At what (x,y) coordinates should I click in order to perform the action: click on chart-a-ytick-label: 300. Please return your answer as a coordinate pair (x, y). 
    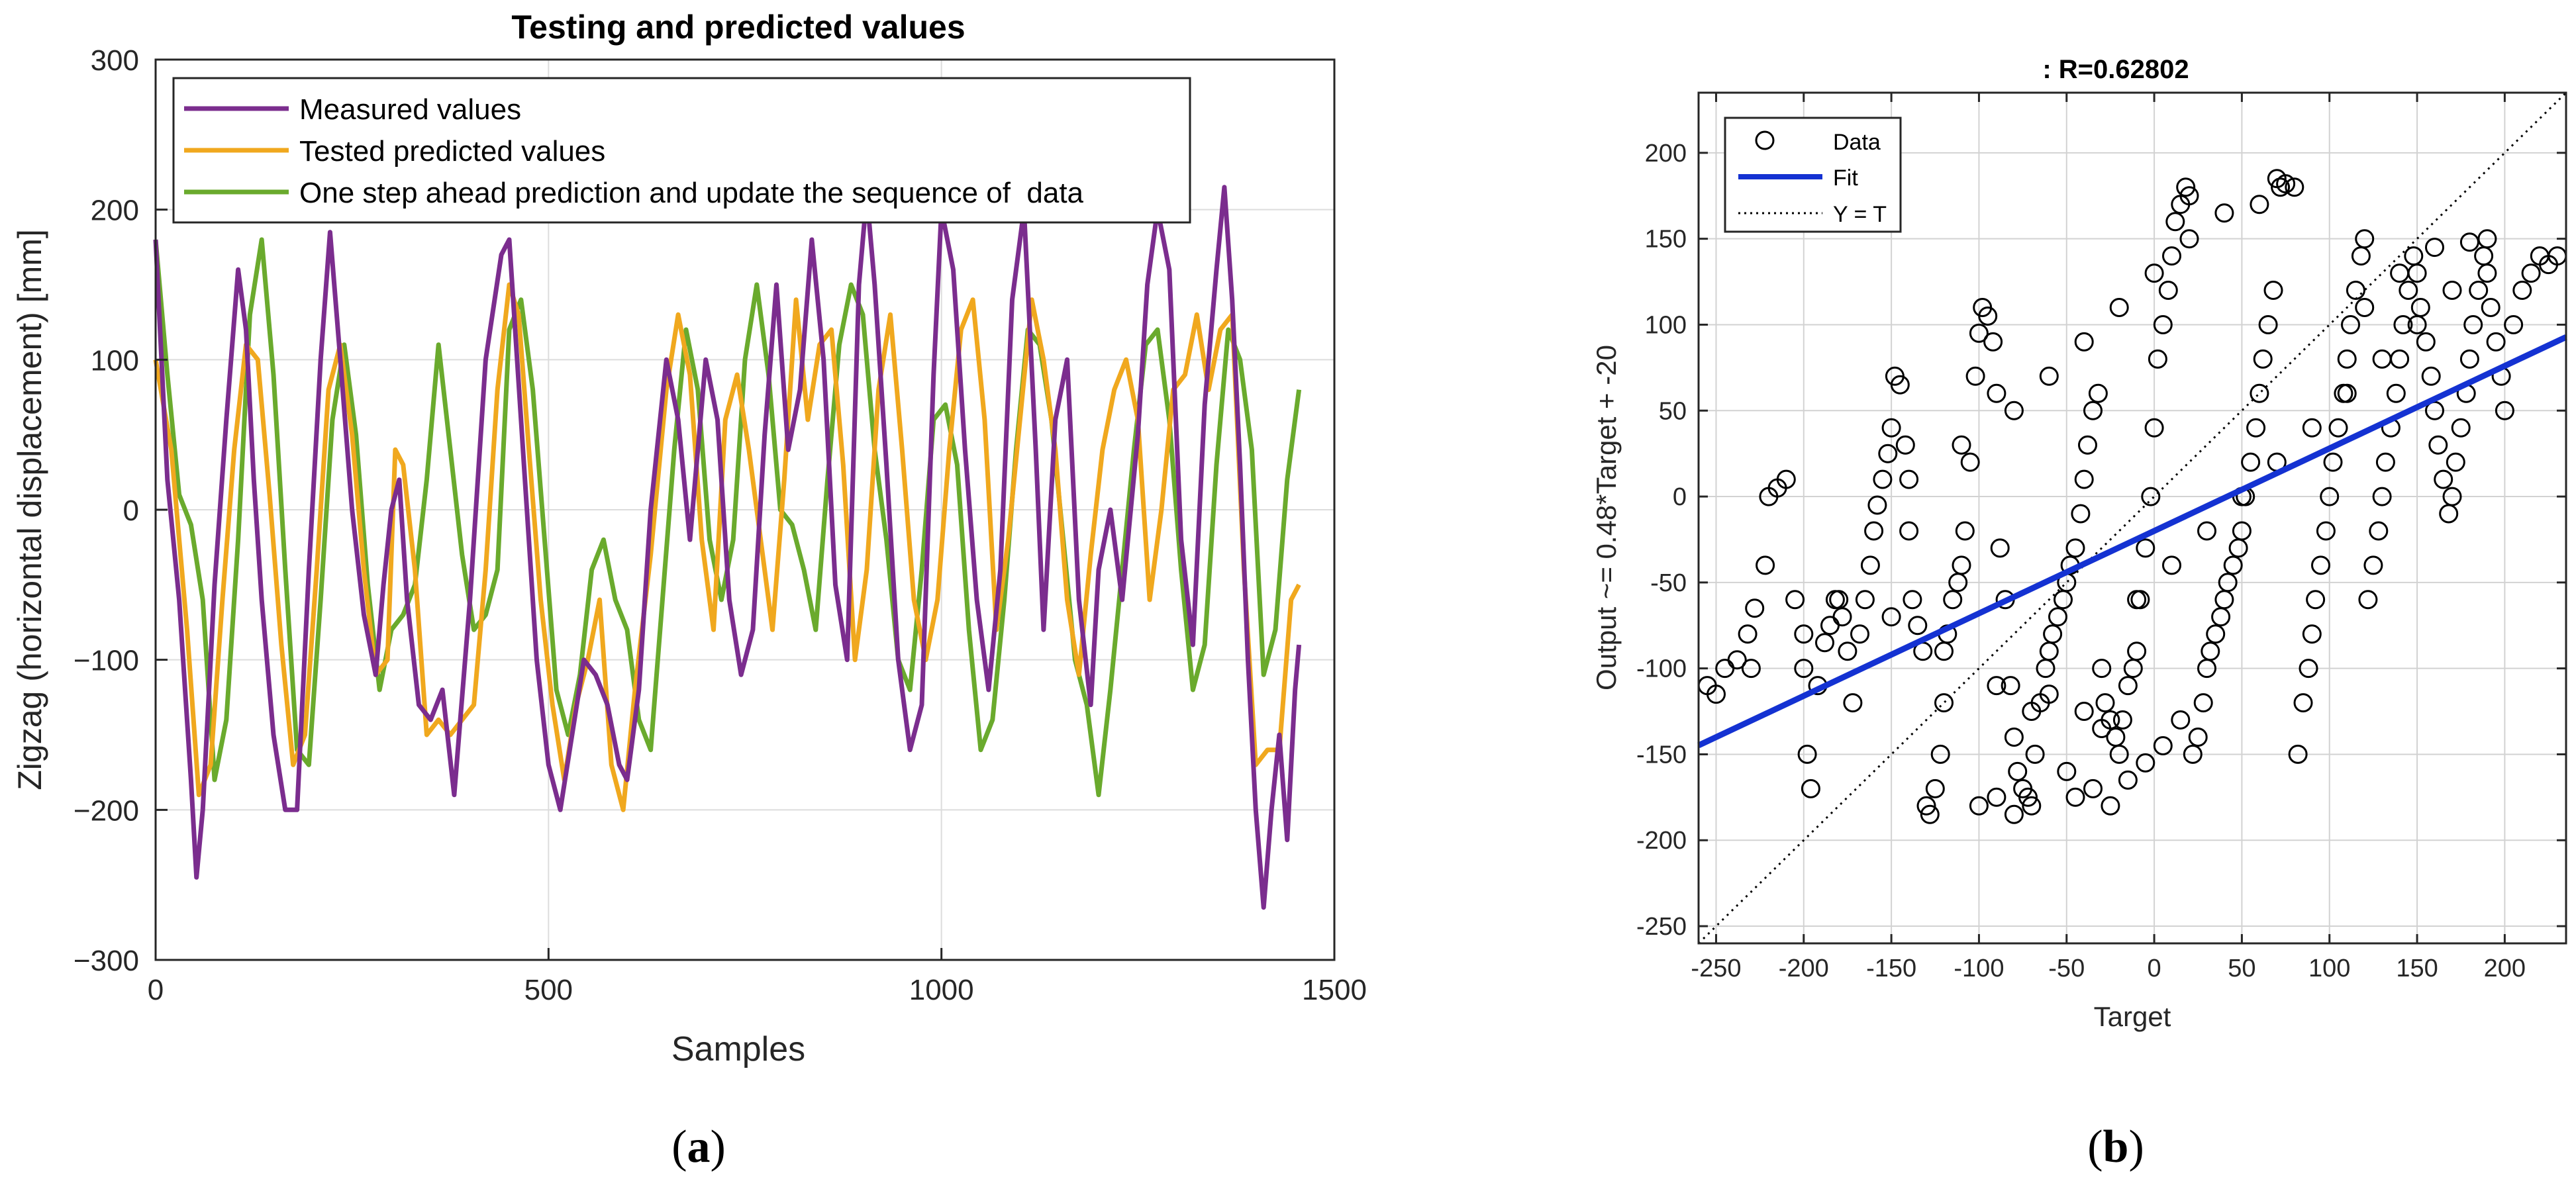
    Looking at the image, I should click on (115, 60).